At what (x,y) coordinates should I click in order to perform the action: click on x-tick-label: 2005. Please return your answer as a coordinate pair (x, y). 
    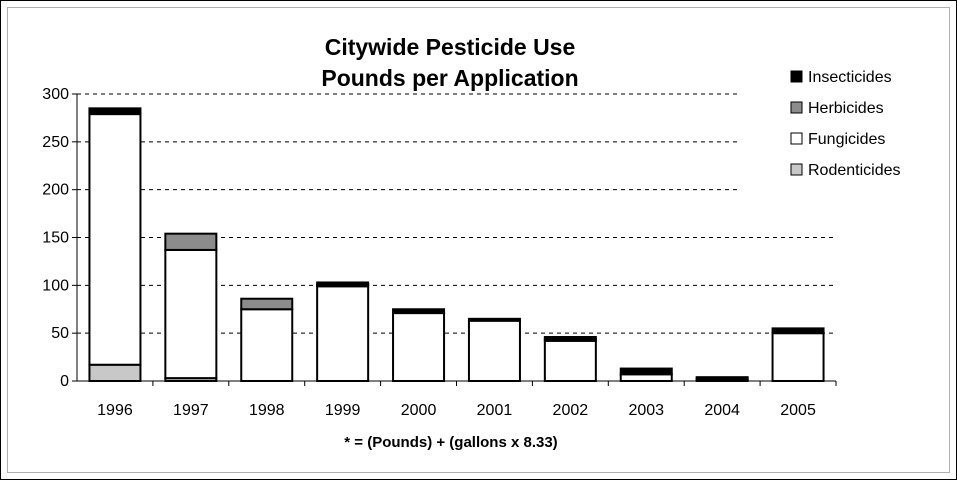
    Looking at the image, I should click on (798, 410).